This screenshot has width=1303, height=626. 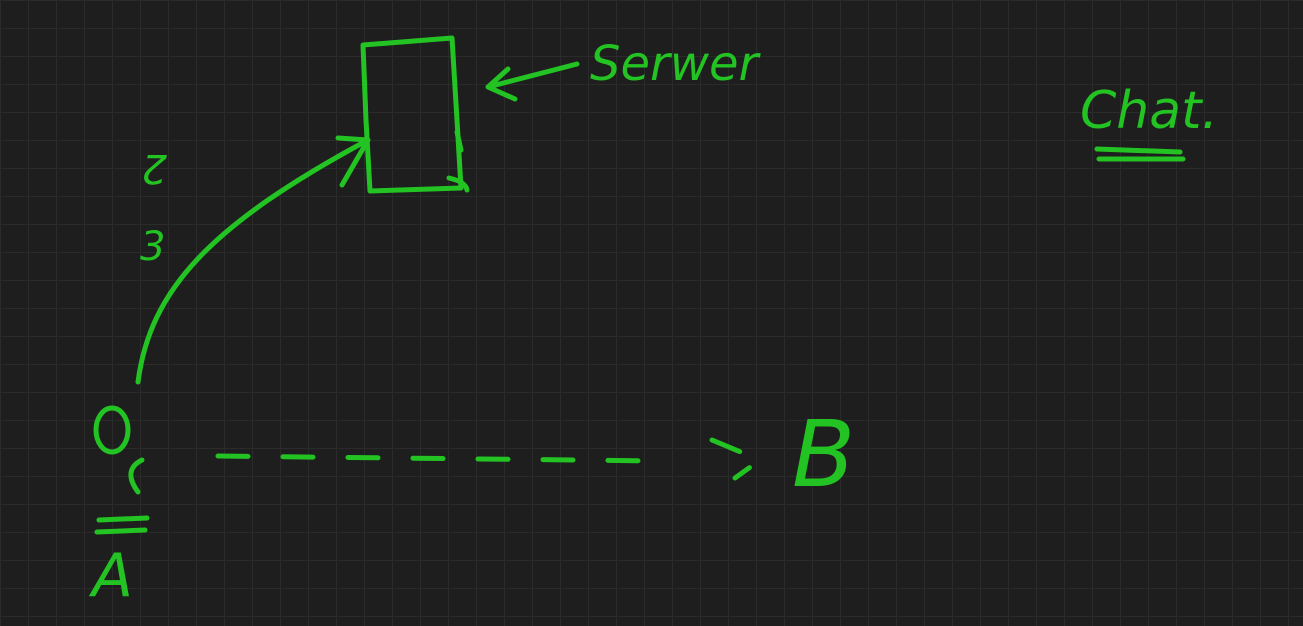 I want to click on server-pointer-arrow, so click(x=532, y=81).